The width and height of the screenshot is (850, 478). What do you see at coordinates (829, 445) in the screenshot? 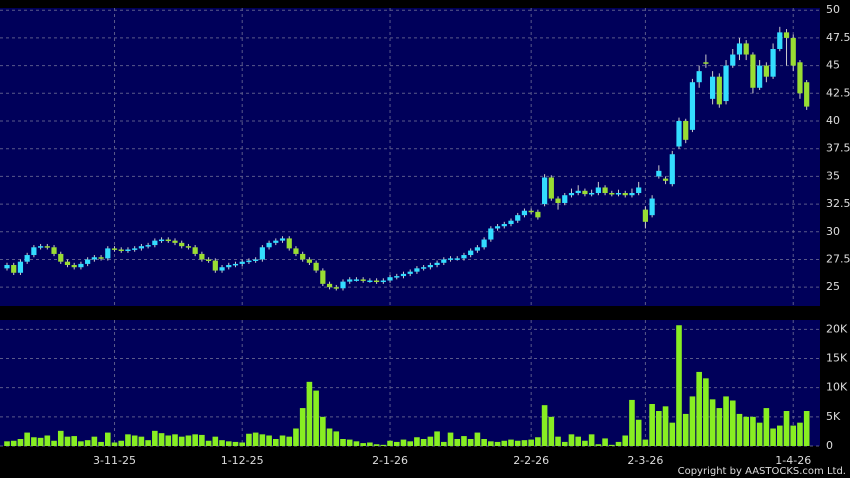
I see `y-tick-label: 0` at bounding box center [829, 445].